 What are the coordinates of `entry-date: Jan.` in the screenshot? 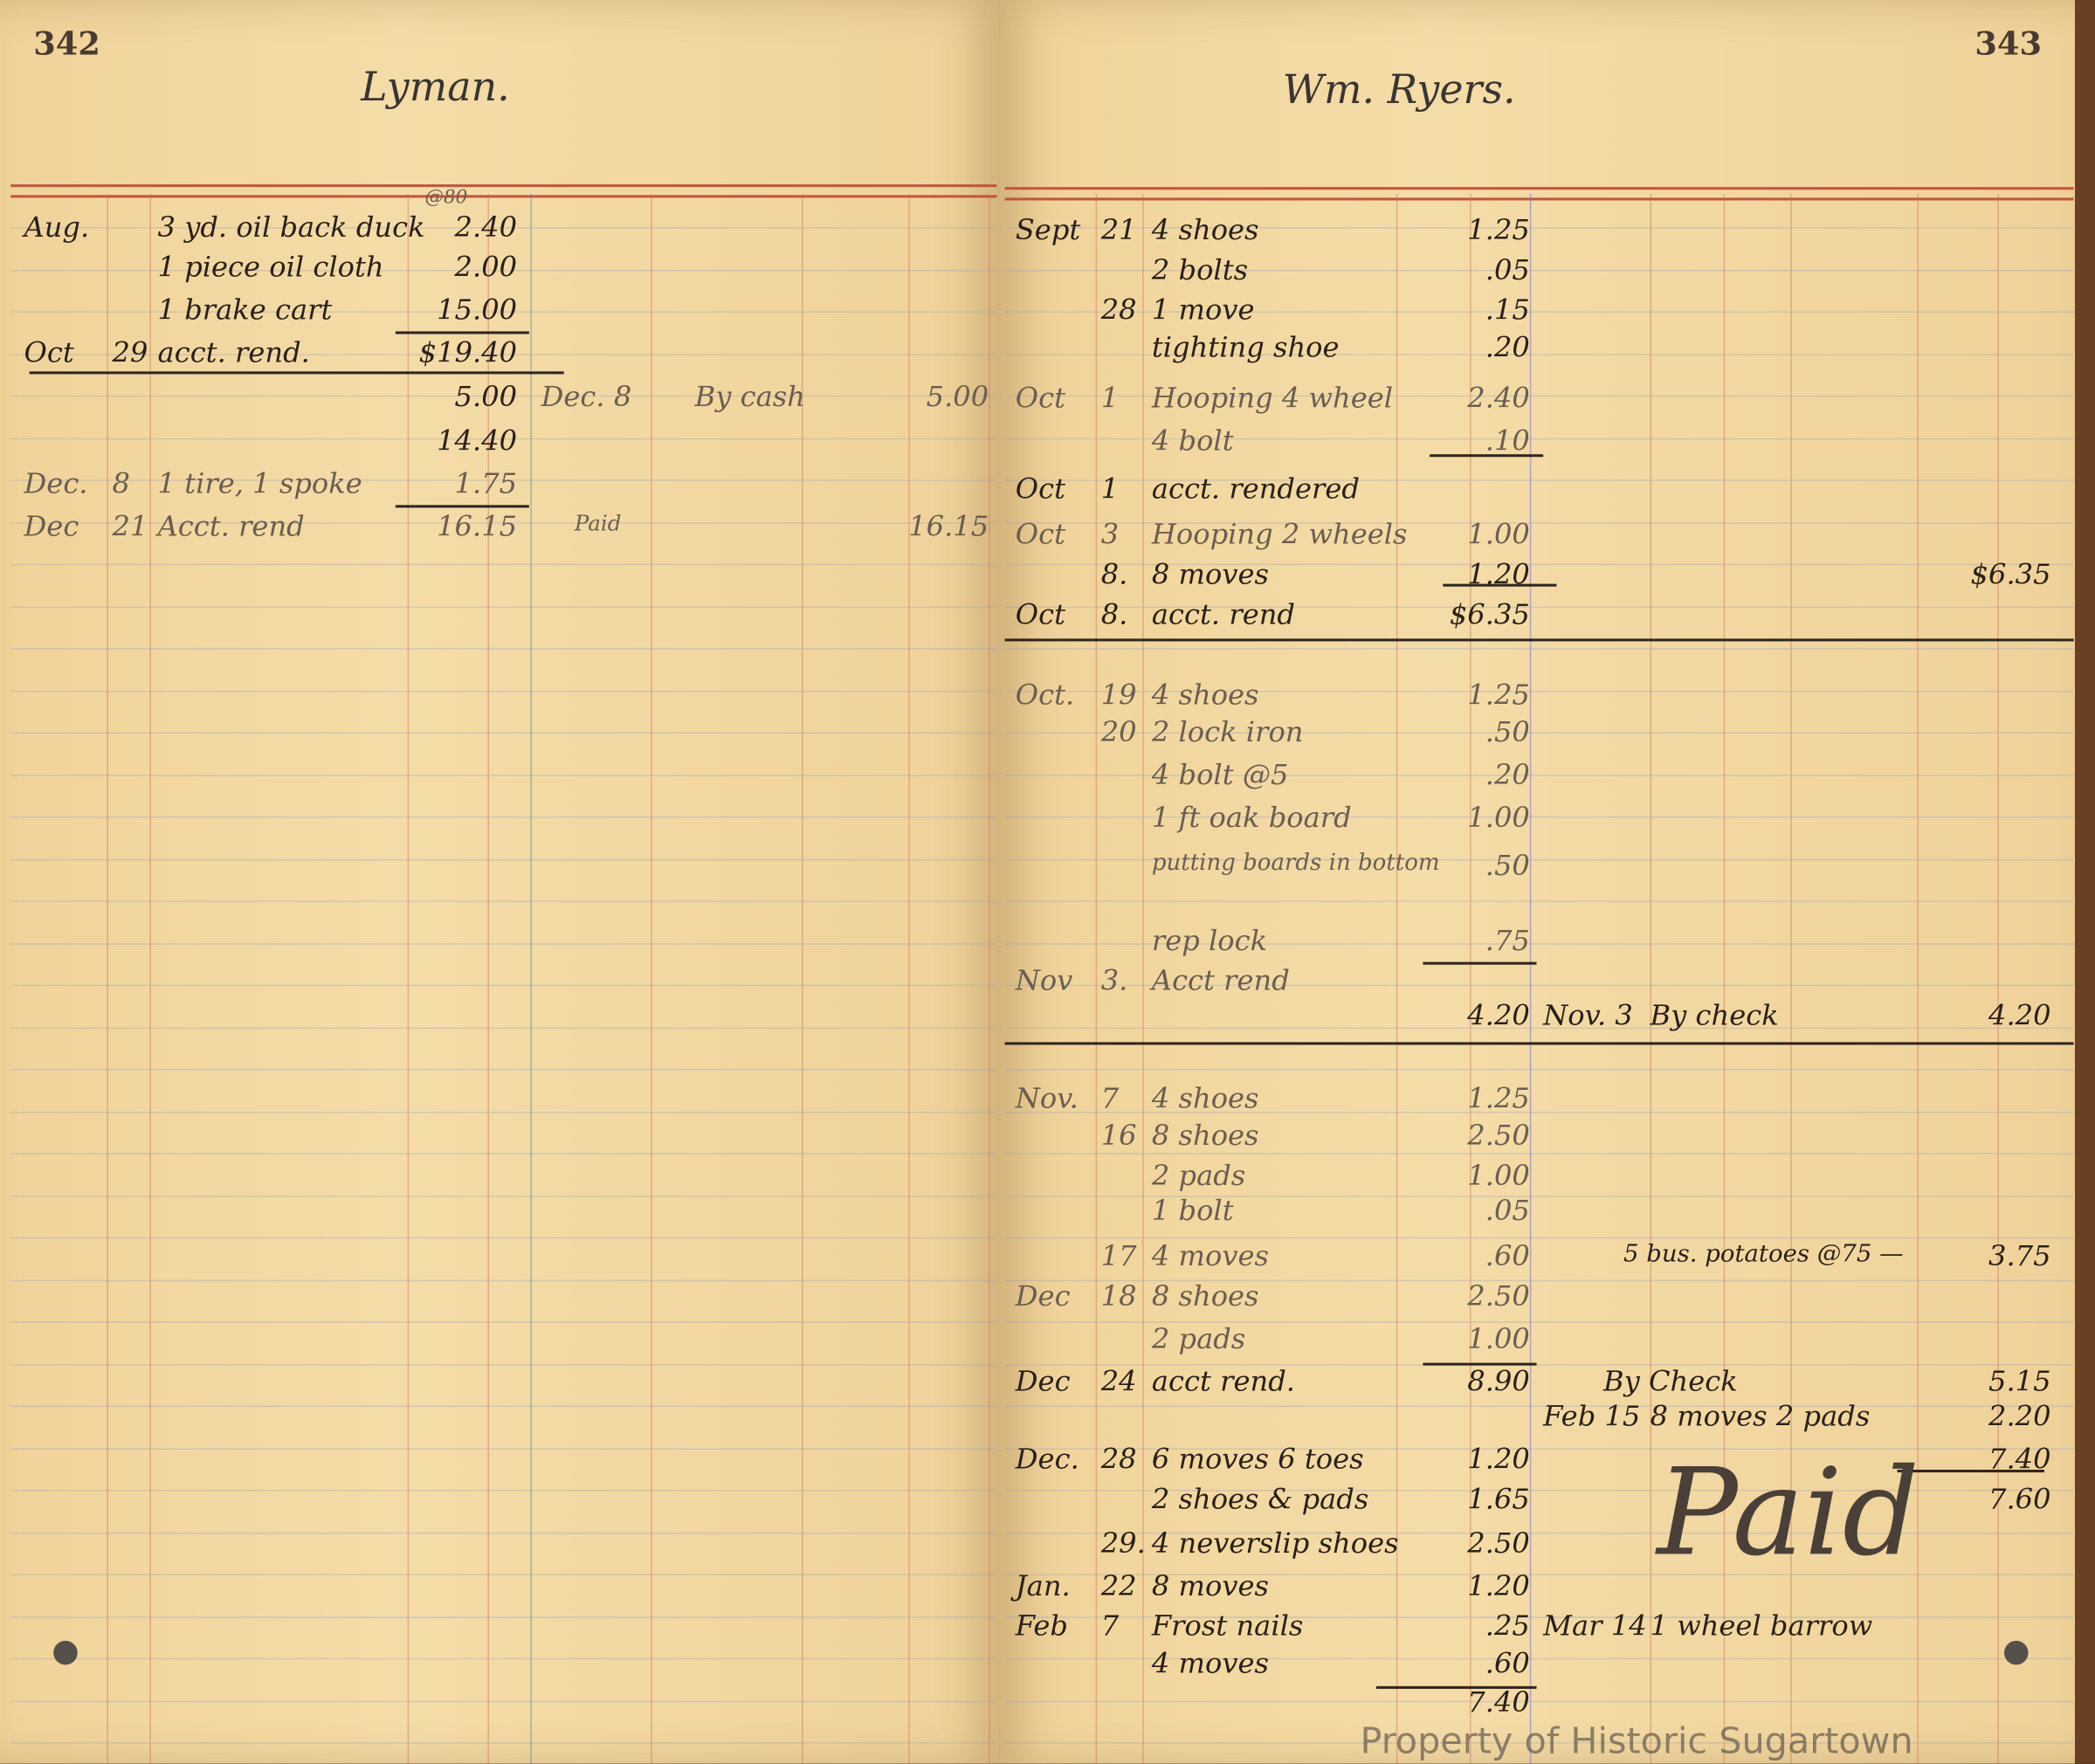 It's located at (1043, 1586).